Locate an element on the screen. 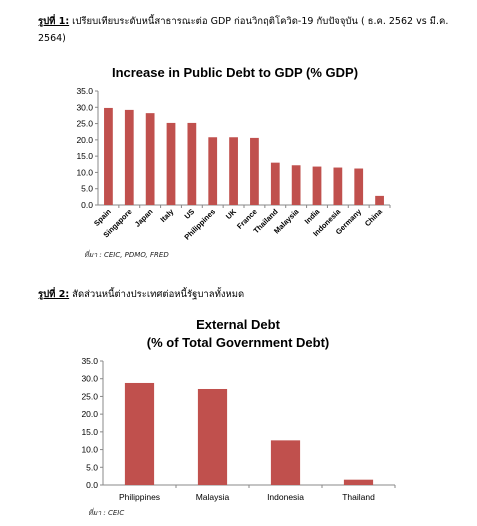  c1-x-label: UK is located at coordinates (231, 214).